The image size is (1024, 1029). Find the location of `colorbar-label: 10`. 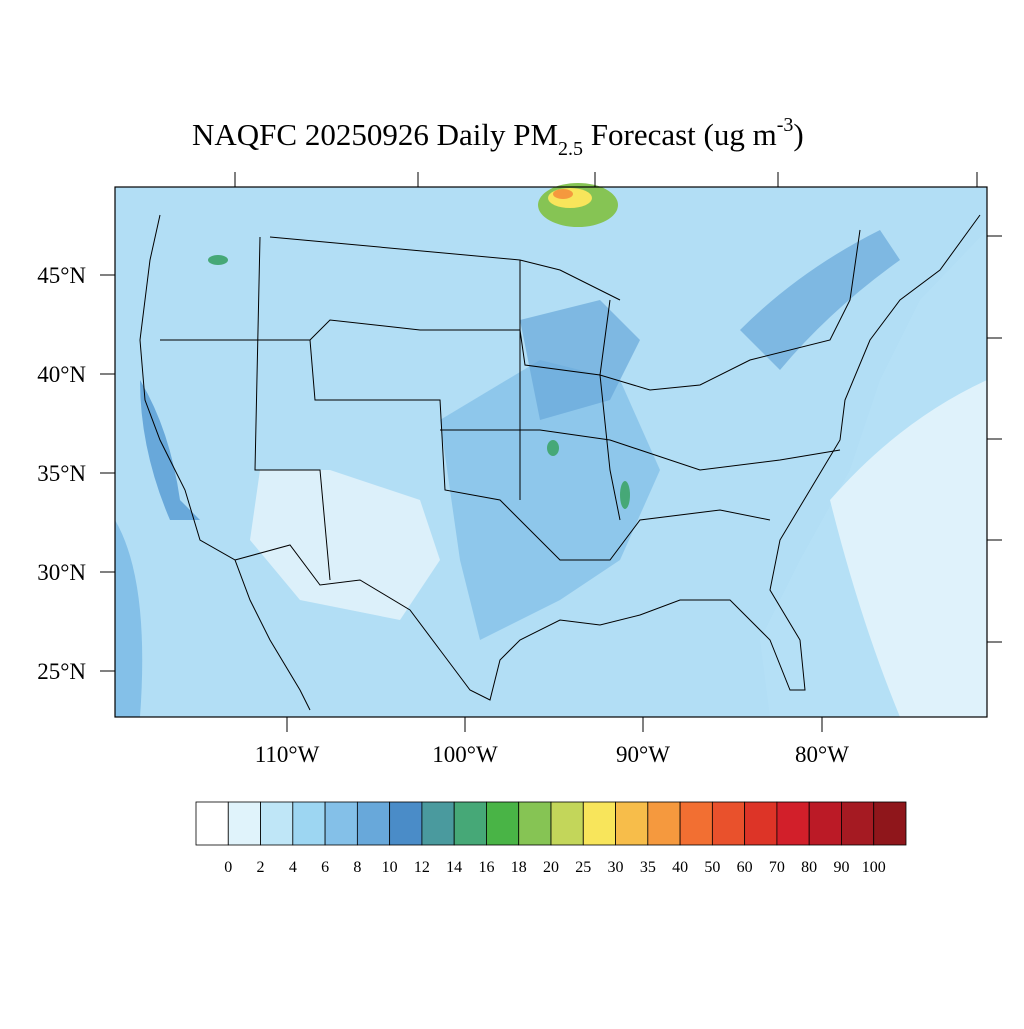

colorbar-label: 10 is located at coordinates (390, 867).